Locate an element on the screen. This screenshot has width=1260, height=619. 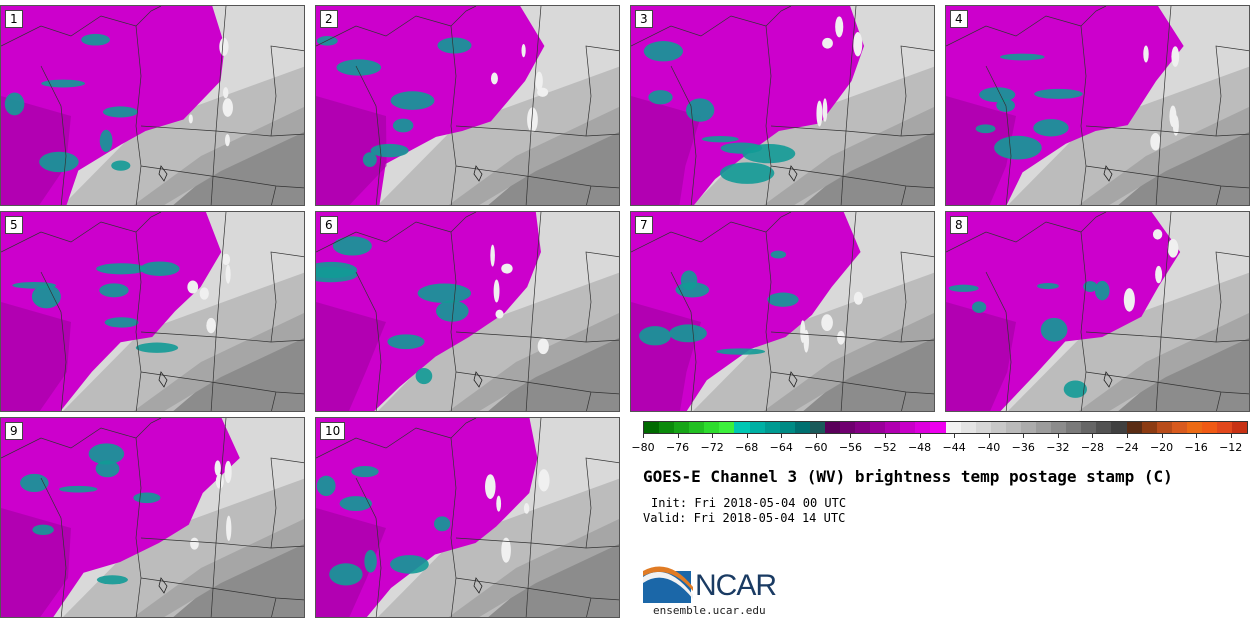
colorbar-tick-label: −40 is located at coordinates (989, 447).